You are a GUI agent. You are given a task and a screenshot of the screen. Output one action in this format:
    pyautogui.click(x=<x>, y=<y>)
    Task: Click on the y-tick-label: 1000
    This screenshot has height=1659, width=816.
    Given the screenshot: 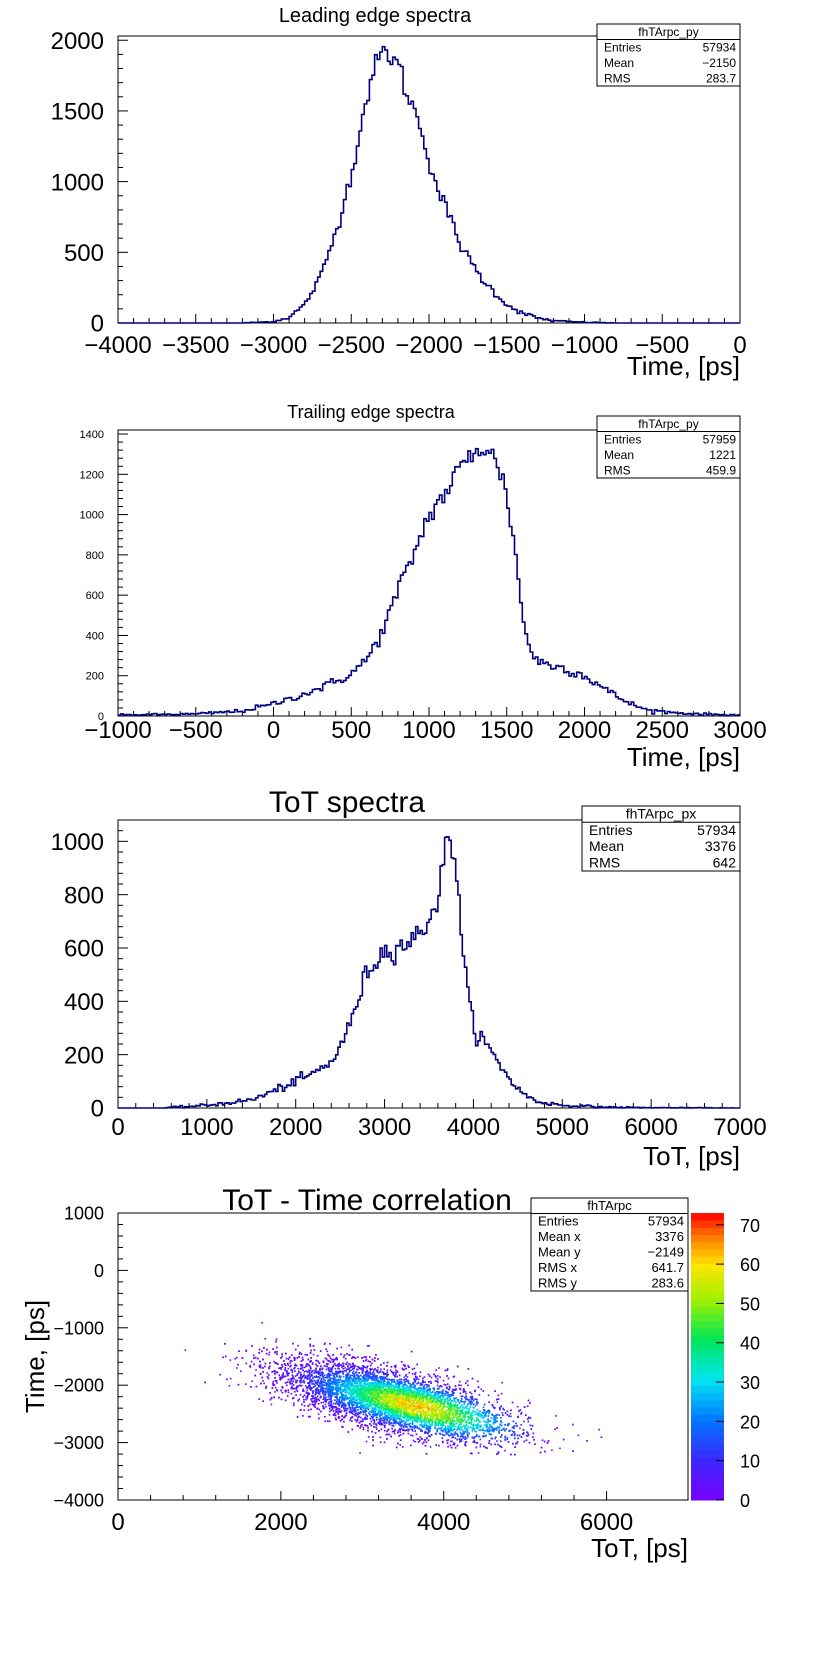 What is the action you would take?
    pyautogui.click(x=84, y=1213)
    